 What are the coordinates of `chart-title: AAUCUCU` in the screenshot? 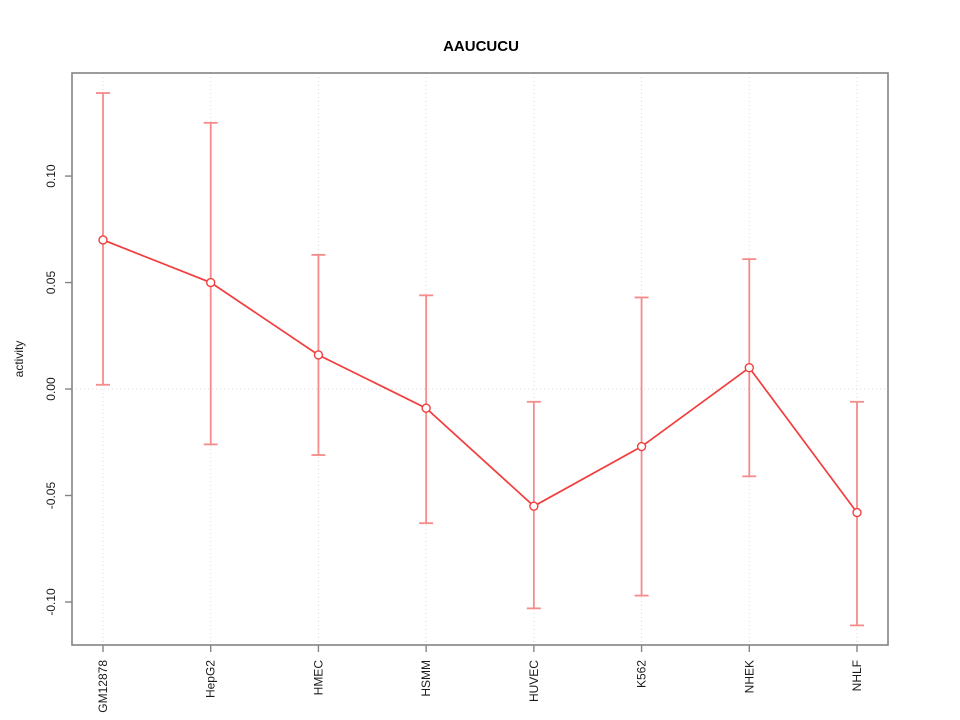 It's located at (481, 46).